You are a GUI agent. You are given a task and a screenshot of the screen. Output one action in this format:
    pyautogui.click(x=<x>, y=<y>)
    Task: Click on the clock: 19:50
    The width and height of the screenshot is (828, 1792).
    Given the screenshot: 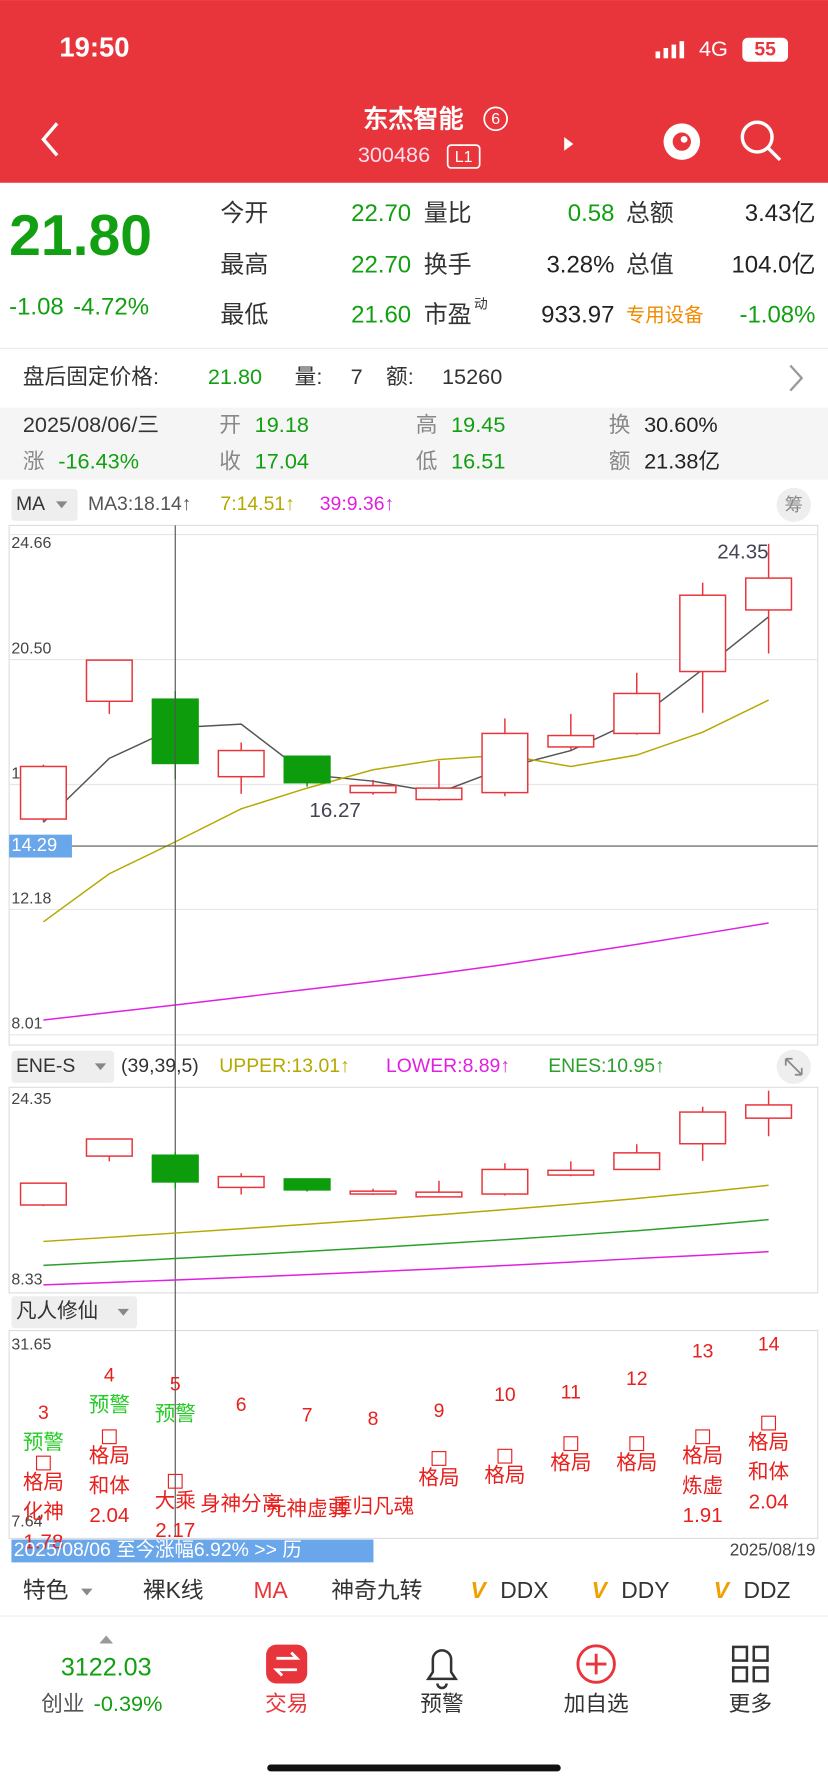 What is the action you would take?
    pyautogui.click(x=94, y=46)
    